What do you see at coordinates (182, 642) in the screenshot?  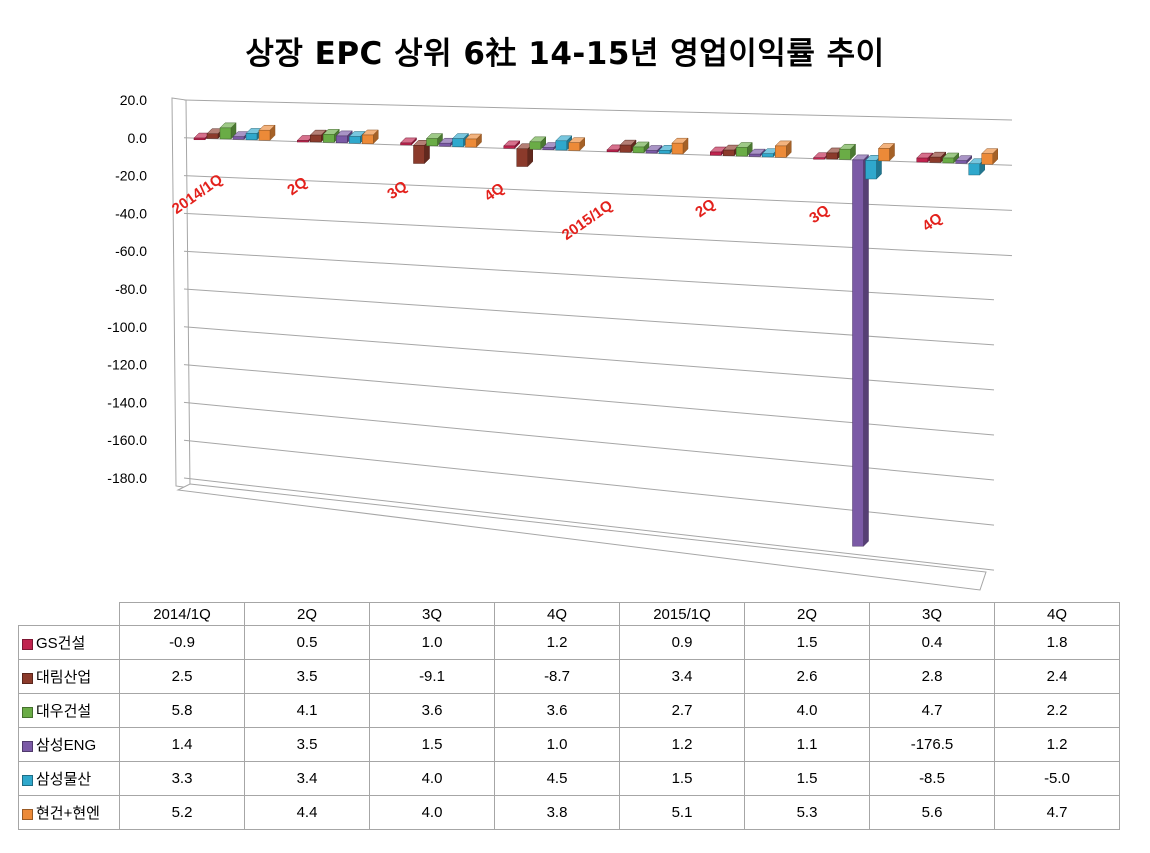 I see `table-cell: -0.9` at bounding box center [182, 642].